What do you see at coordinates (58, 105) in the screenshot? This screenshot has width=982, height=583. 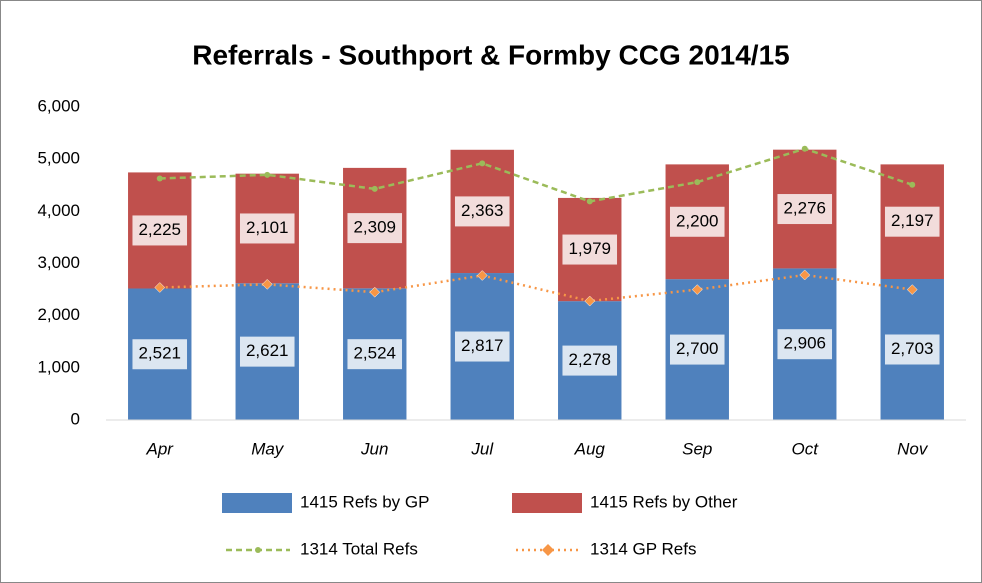 I see `y-tick-label: 6,000` at bounding box center [58, 105].